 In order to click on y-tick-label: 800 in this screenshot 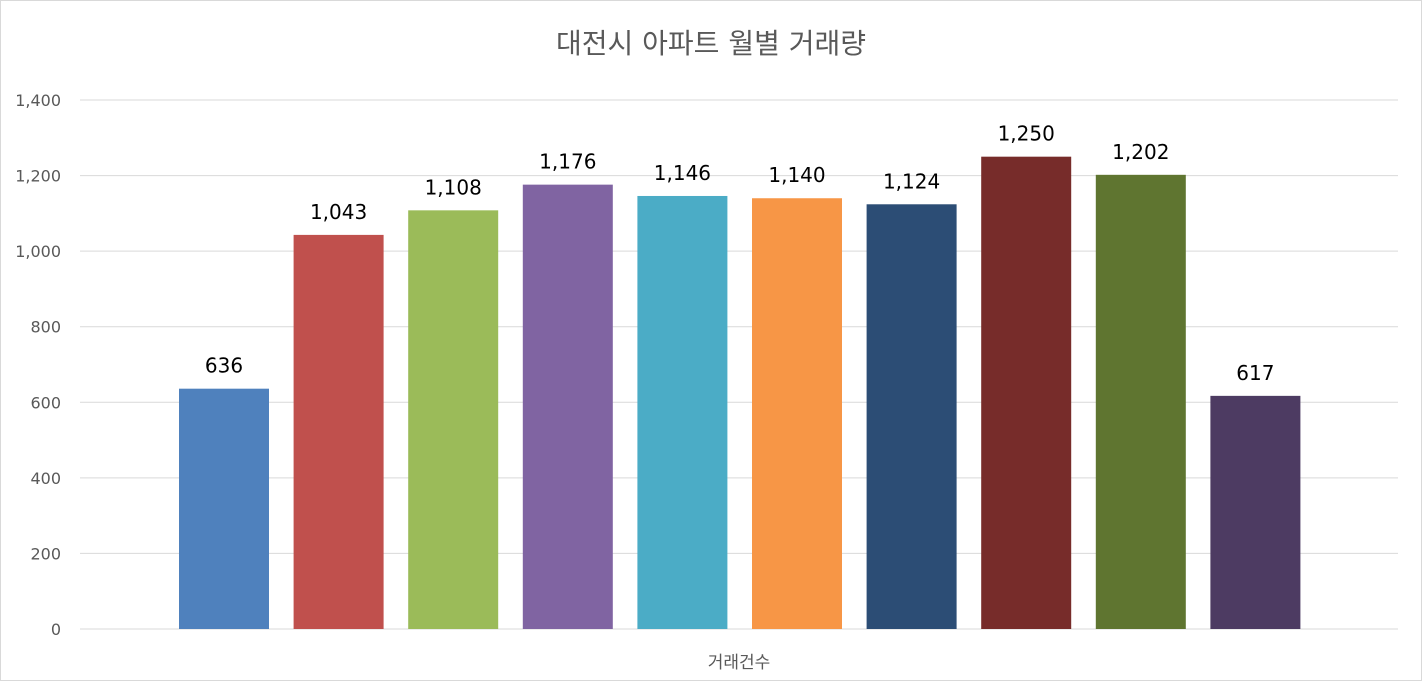, I will do `click(45, 327)`.